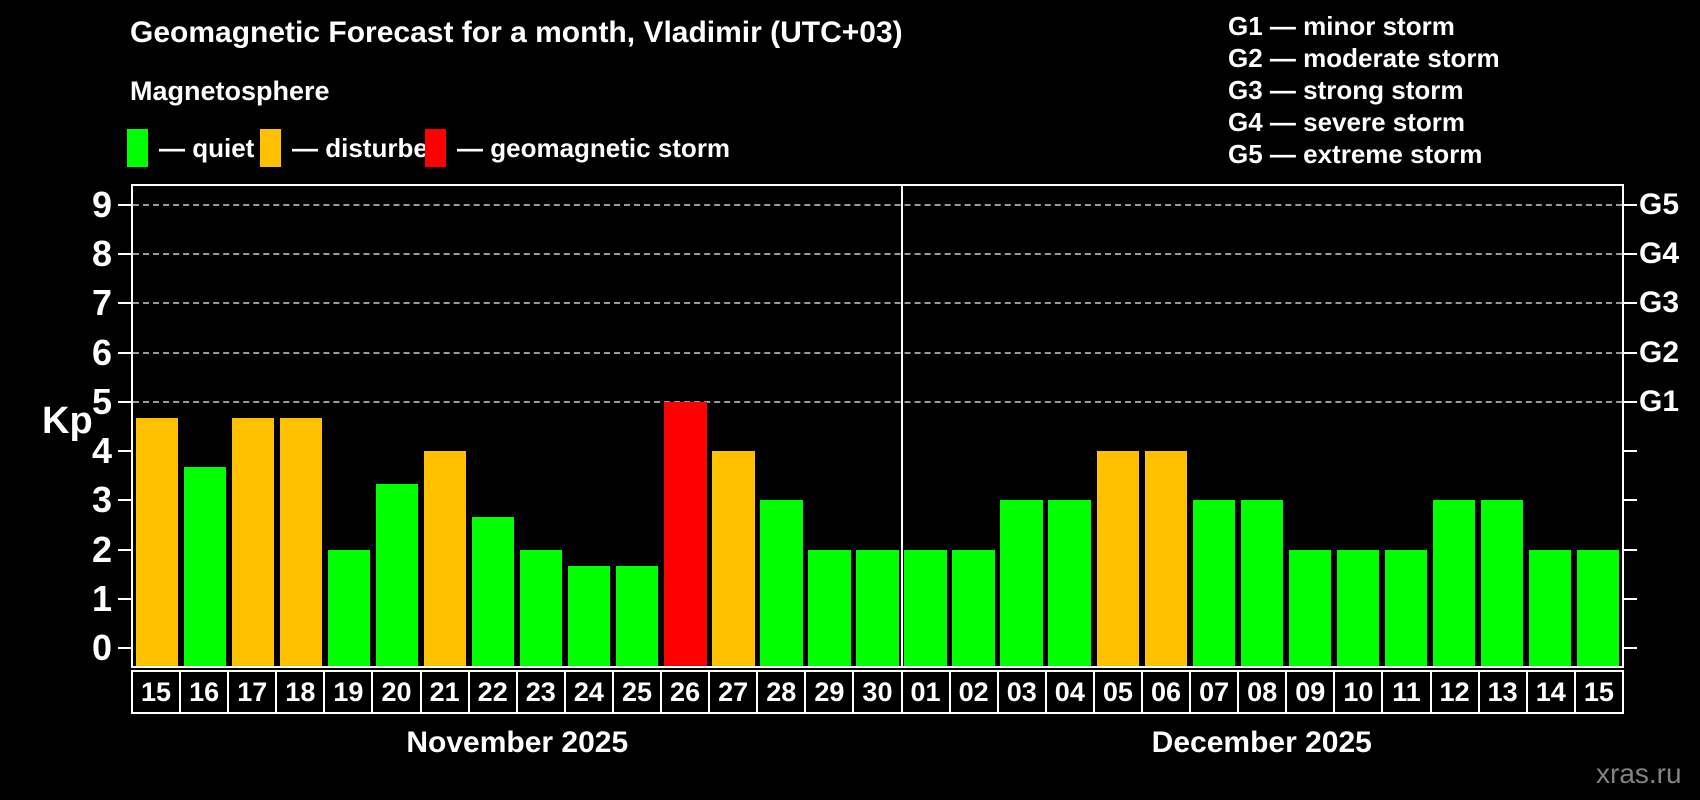  I want to click on date-cell-17: 17, so click(252, 692).